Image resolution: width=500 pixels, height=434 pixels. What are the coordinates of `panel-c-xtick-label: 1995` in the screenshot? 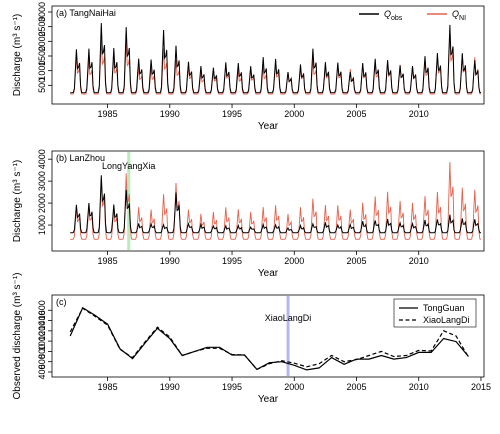 It's located at (232, 387).